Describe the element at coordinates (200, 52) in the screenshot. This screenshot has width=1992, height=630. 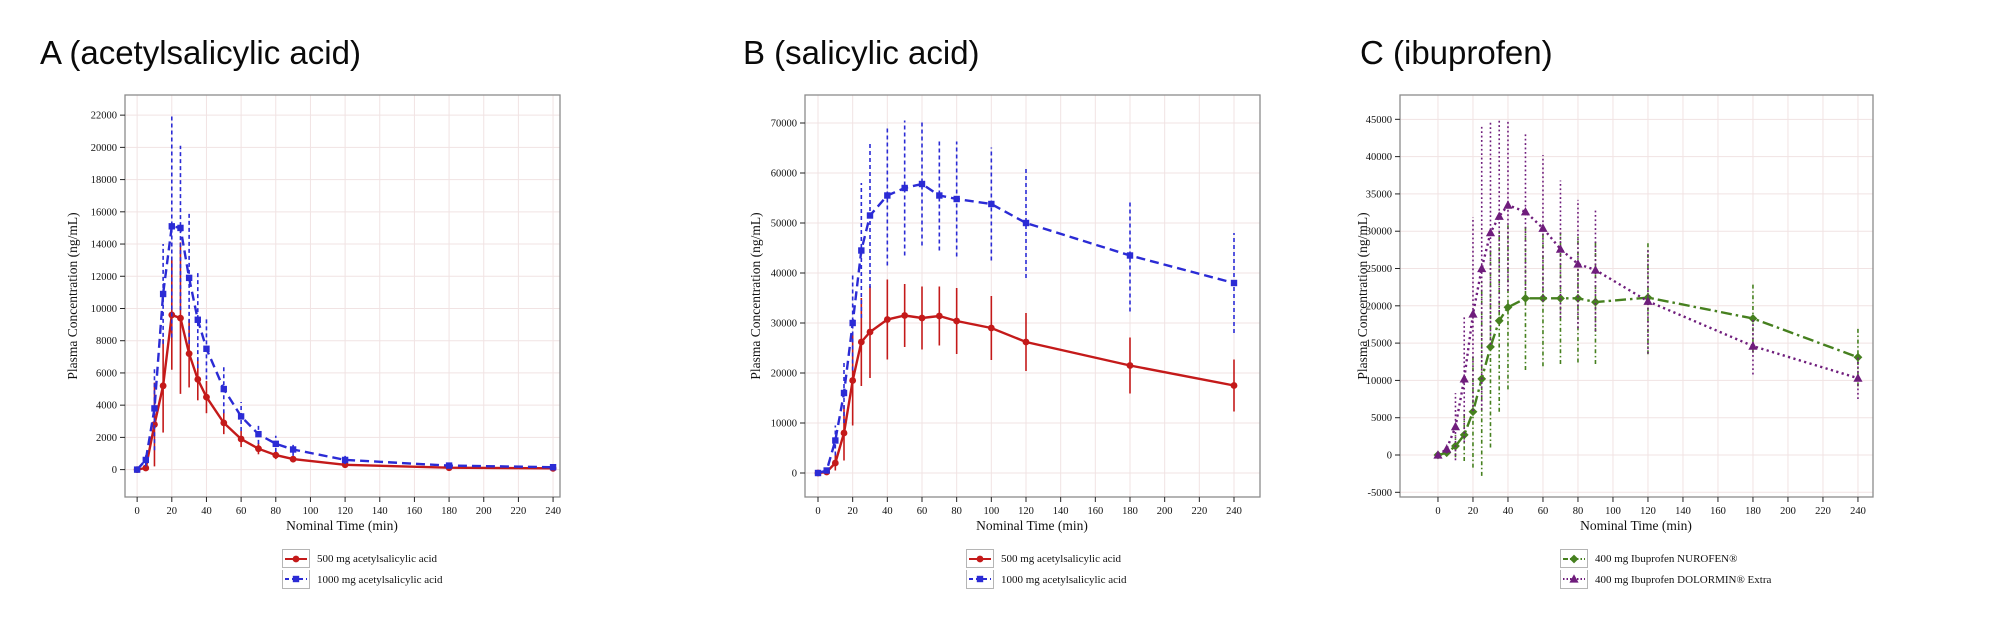
I see `panel-a-title: A (acetylsalicylic acid)` at that location.